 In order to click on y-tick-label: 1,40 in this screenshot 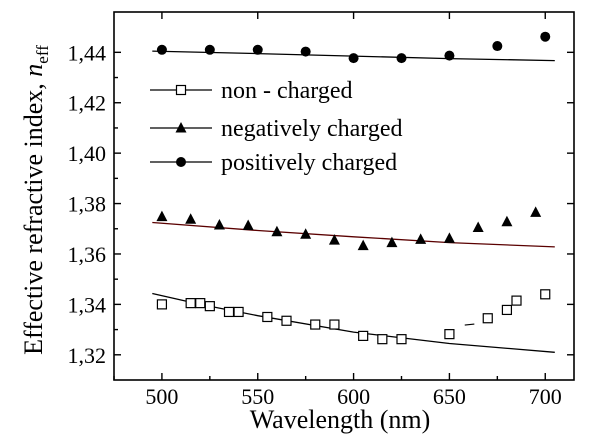, I will do `click(87, 153)`.